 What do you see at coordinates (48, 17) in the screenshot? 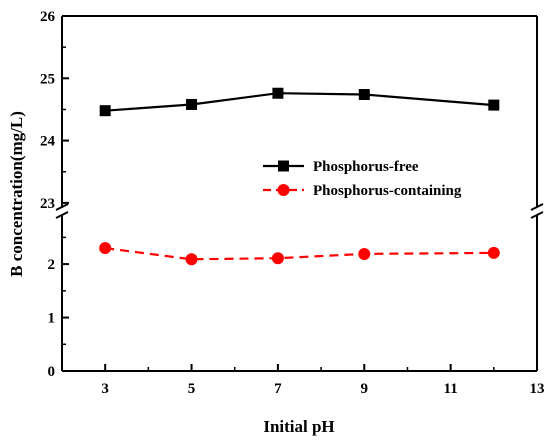
I see `y-tick-label: 26` at bounding box center [48, 17].